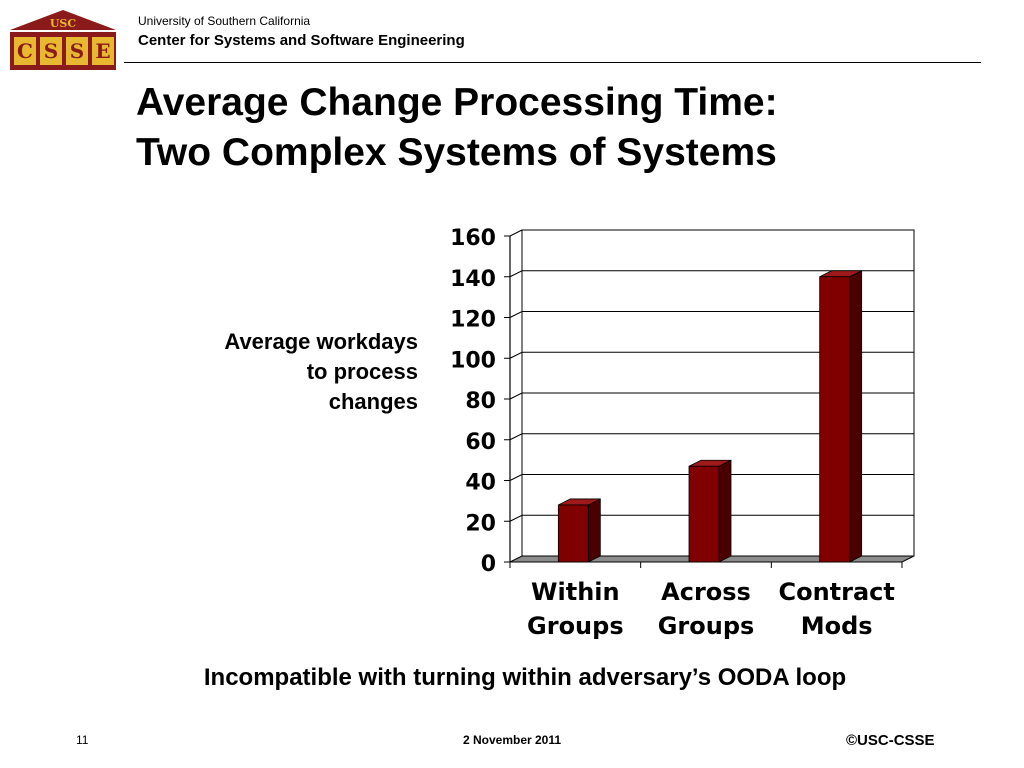 This screenshot has height=768, width=1024. What do you see at coordinates (552, 62) in the screenshot?
I see `header-divider` at bounding box center [552, 62].